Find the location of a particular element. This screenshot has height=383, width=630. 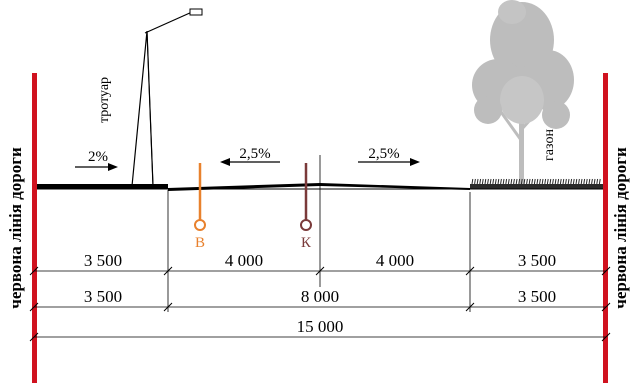

sidewalk-label: тротуар is located at coordinates (104, 100).